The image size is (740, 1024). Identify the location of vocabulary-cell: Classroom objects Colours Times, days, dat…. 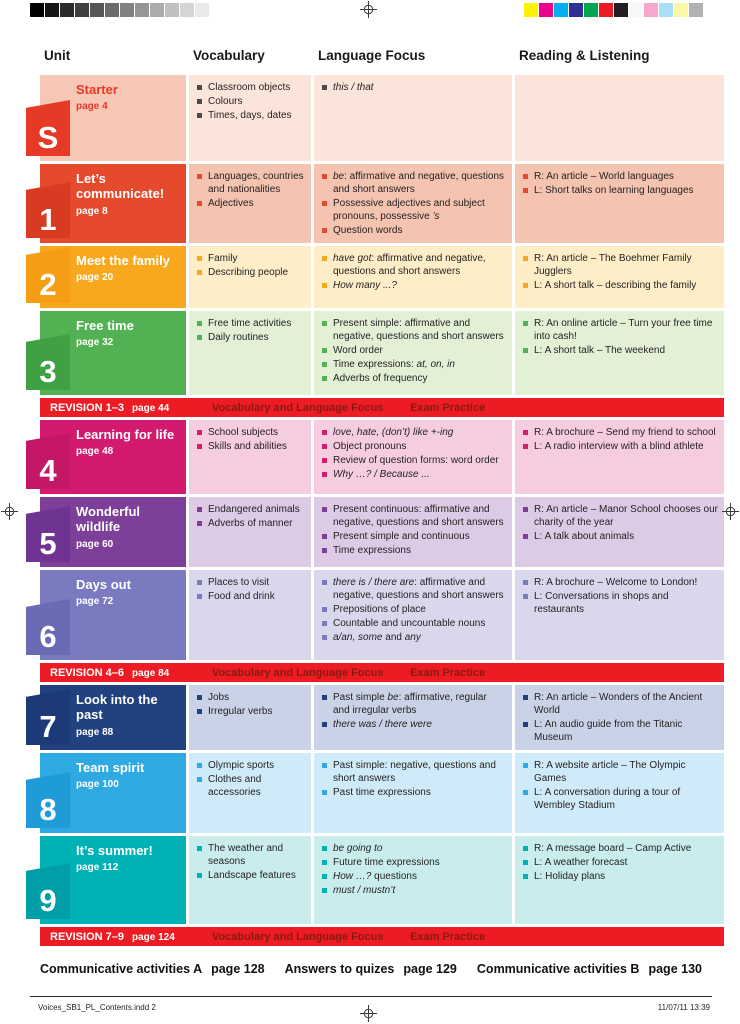
(250, 118).